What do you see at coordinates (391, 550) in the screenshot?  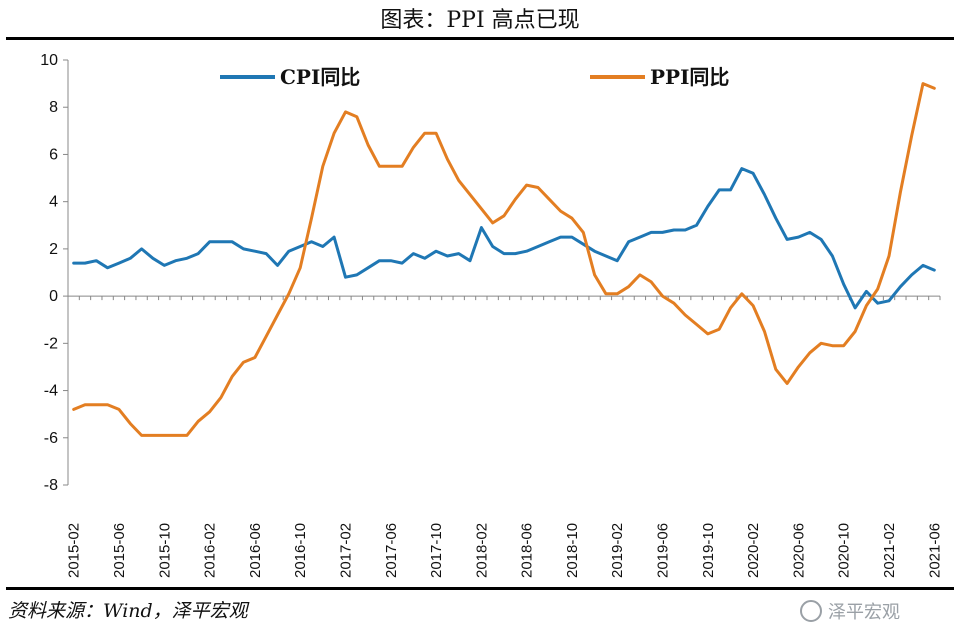 I see `x-tick-label: 2017-06` at bounding box center [391, 550].